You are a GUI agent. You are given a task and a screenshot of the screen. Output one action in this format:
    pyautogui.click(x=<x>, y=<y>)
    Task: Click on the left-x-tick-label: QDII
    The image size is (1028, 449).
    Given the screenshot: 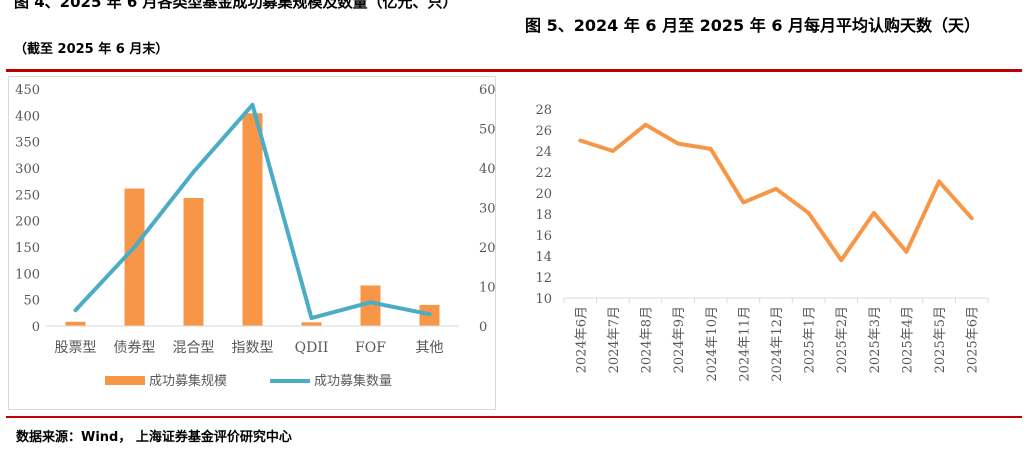 What is the action you would take?
    pyautogui.click(x=312, y=348)
    